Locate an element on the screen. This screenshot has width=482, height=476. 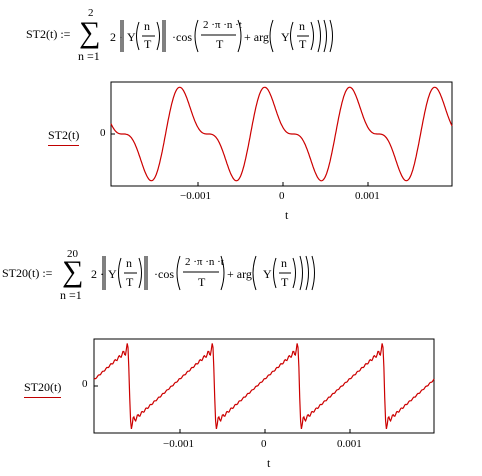
equation-2-numerator: 2 ·π ·n ·t is located at coordinates (204, 262).